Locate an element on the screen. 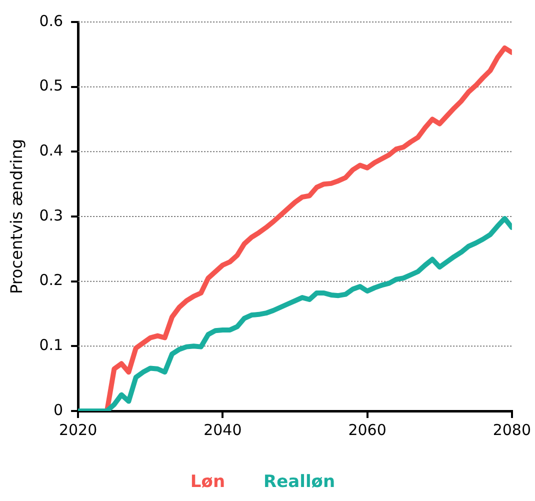 The image size is (535, 501). y-tick-label: 0.6 is located at coordinates (51, 21).